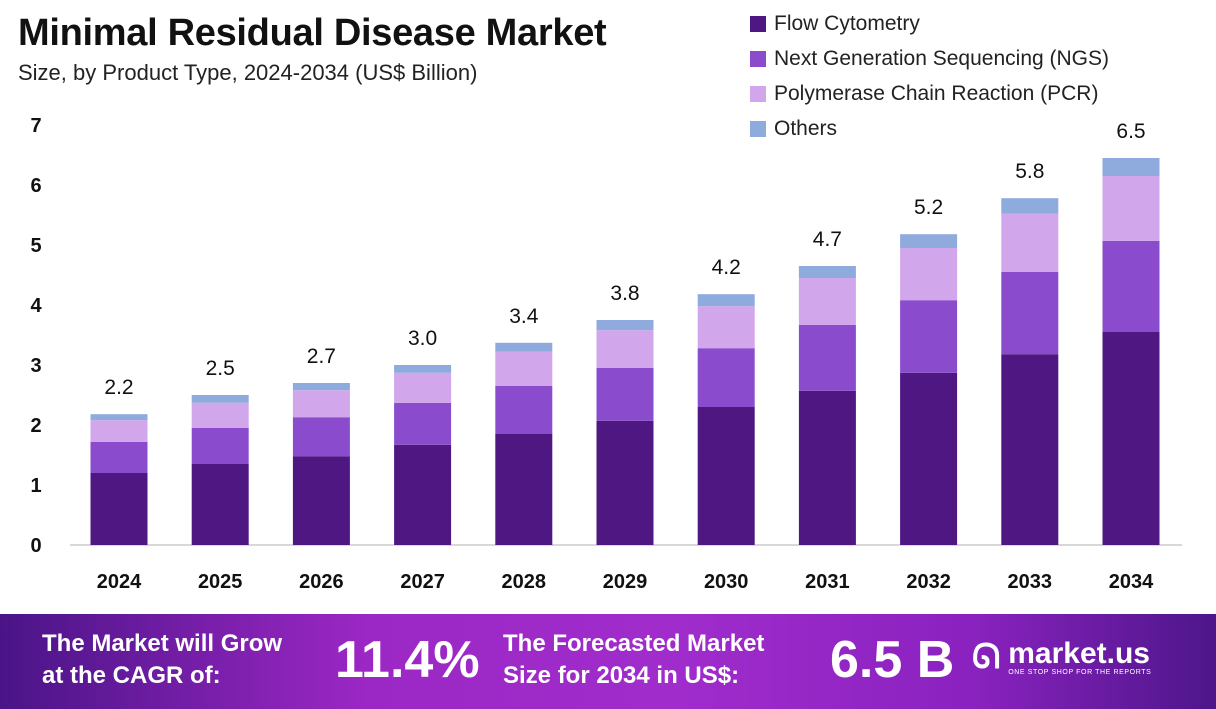  What do you see at coordinates (929, 23) in the screenshot?
I see `legend-item-flow-cytometry: Flow Cytometry` at bounding box center [929, 23].